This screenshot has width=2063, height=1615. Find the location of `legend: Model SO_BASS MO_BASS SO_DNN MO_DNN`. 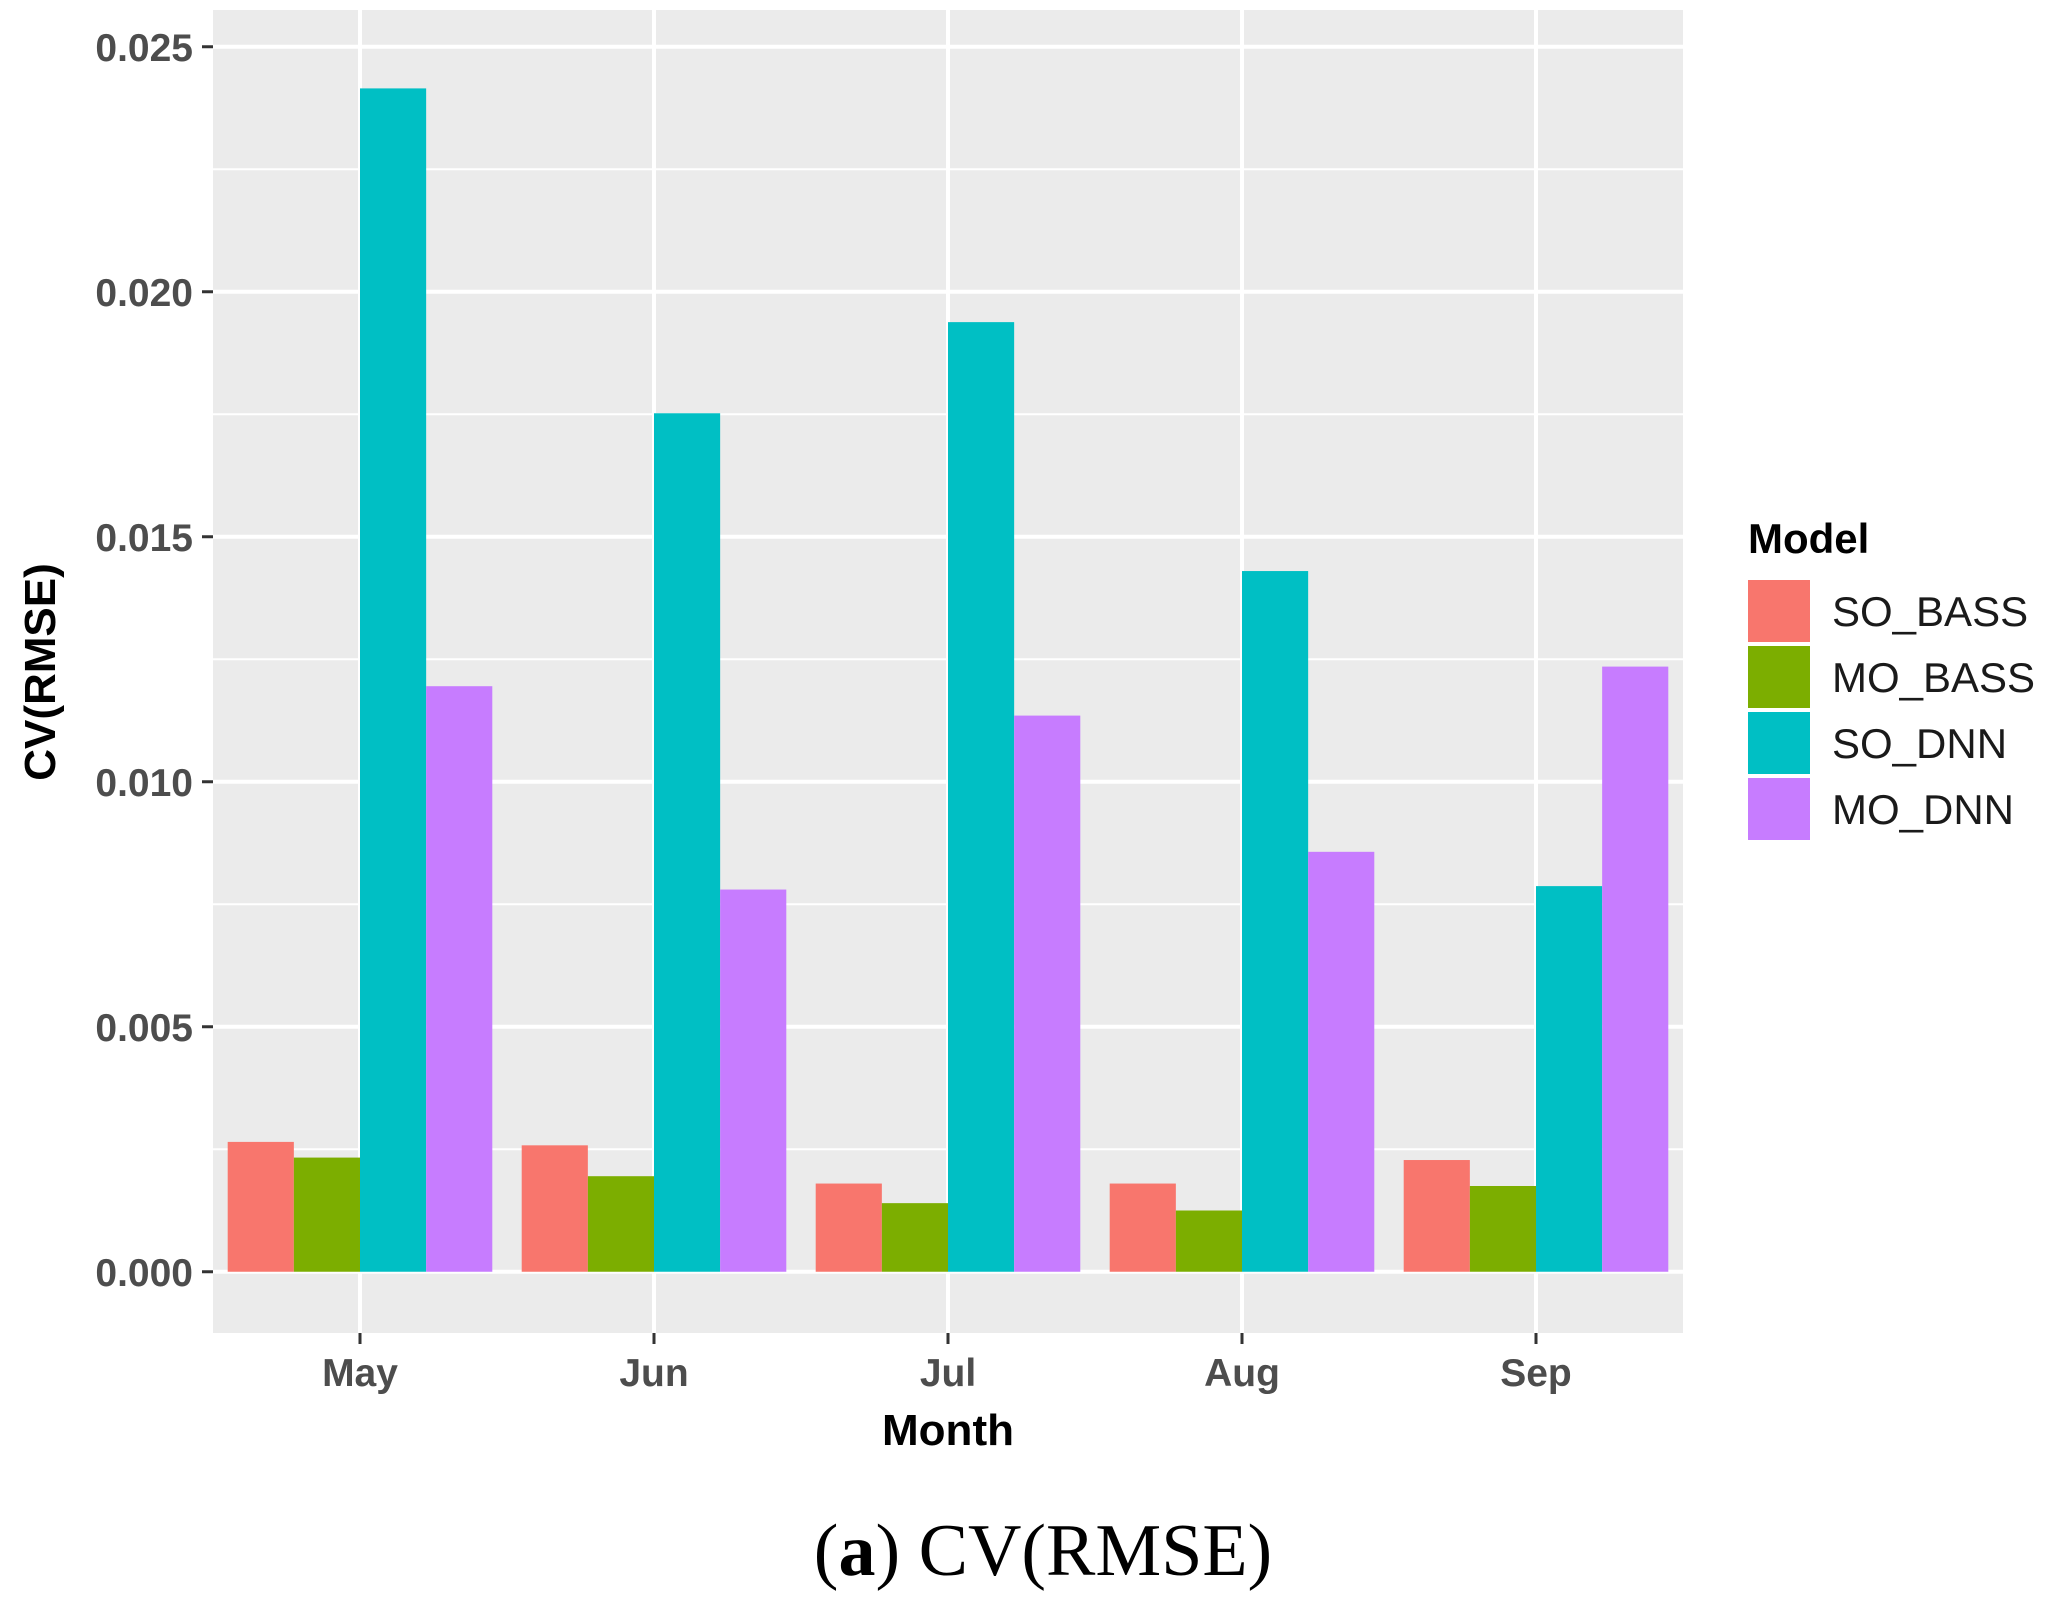

legend: Model SO_BASS MO_BASS SO_DNN MO_DNN is located at coordinates (1891, 677).